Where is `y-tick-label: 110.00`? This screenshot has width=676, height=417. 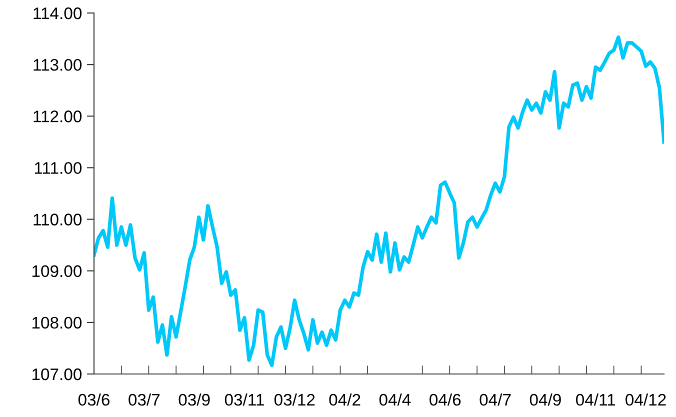 y-tick-label: 110.00 is located at coordinates (58, 220).